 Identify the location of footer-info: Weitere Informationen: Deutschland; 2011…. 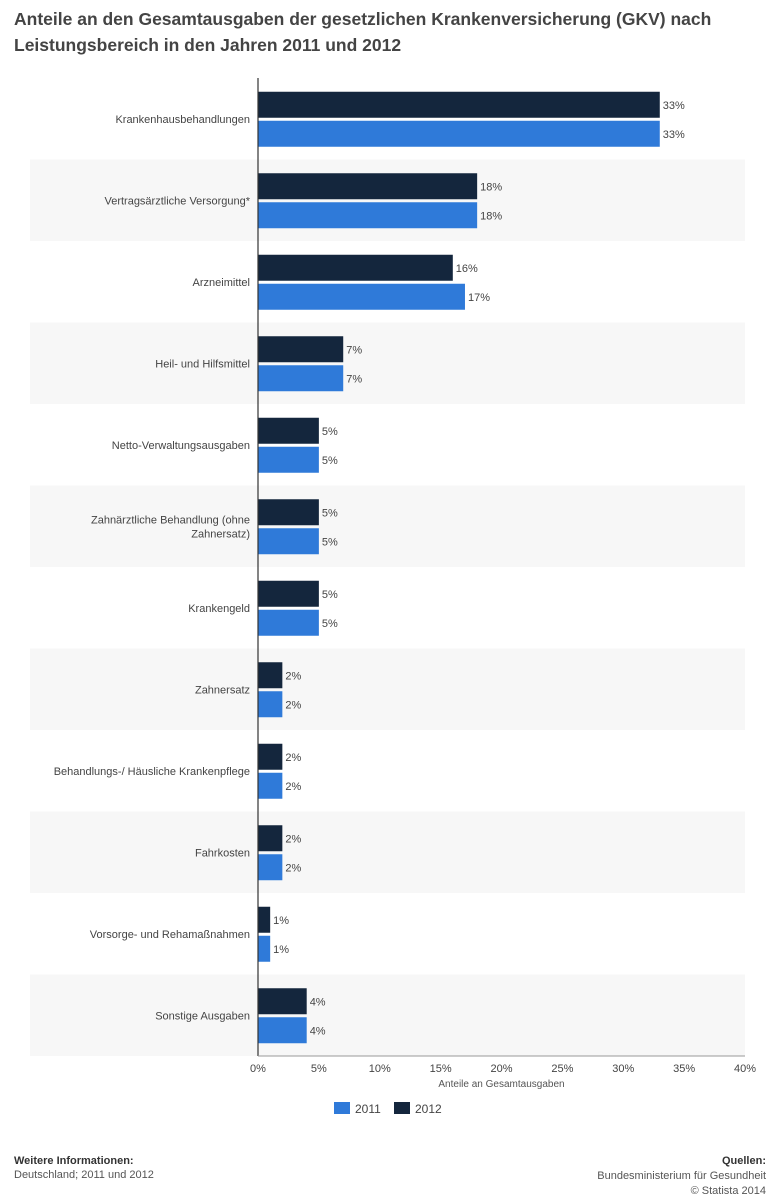
(84, 1168).